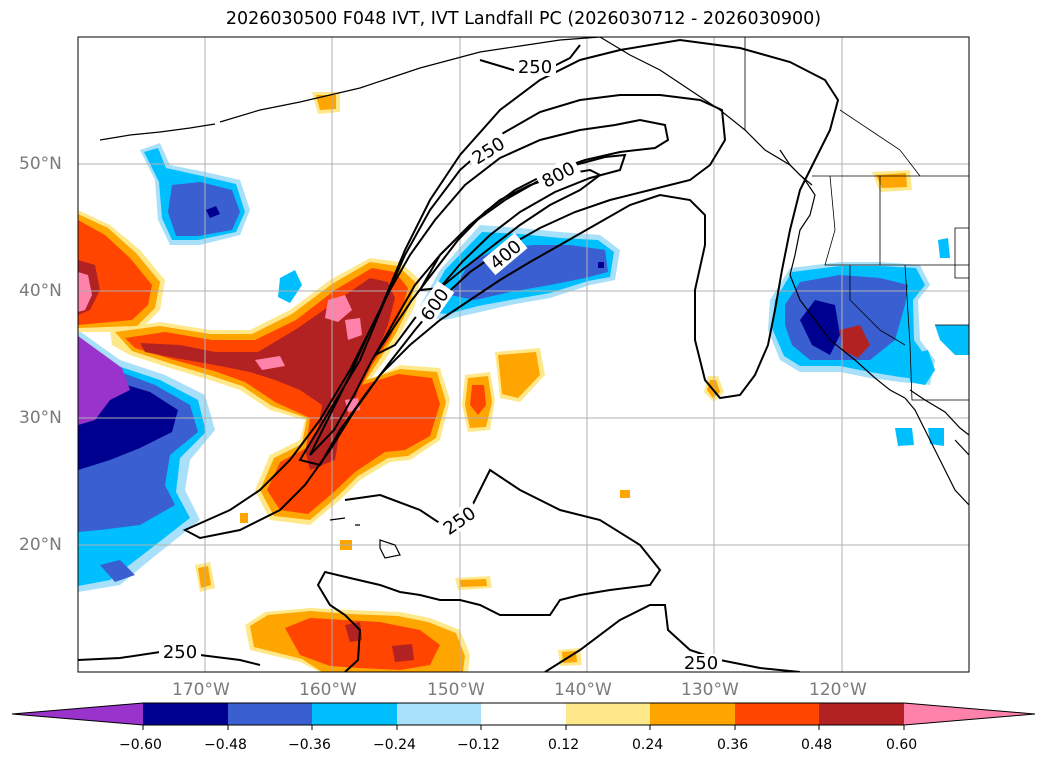 This screenshot has width=1047, height=765. What do you see at coordinates (201, 690) in the screenshot?
I see `lon-label-170w: 170°W` at bounding box center [201, 690].